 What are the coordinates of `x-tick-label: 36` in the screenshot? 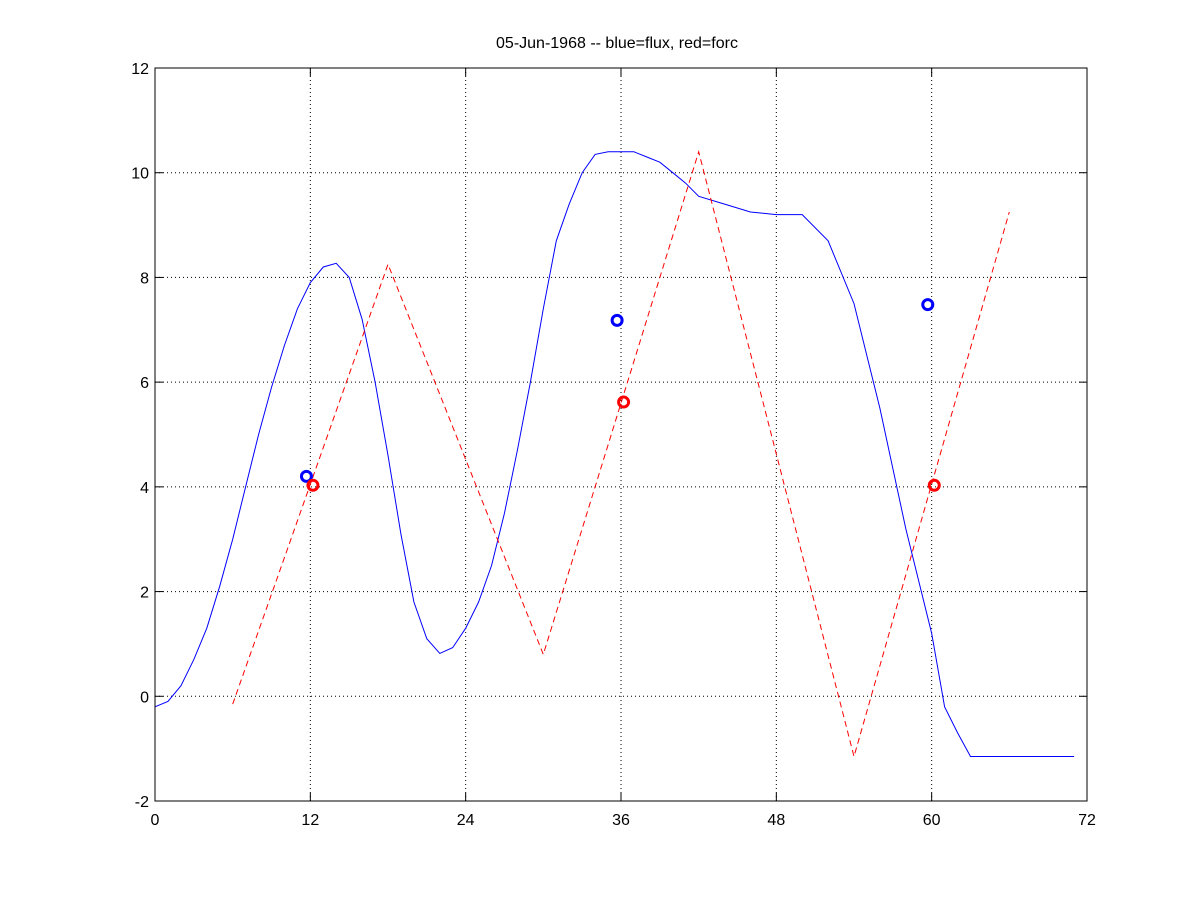 It's located at (621, 820).